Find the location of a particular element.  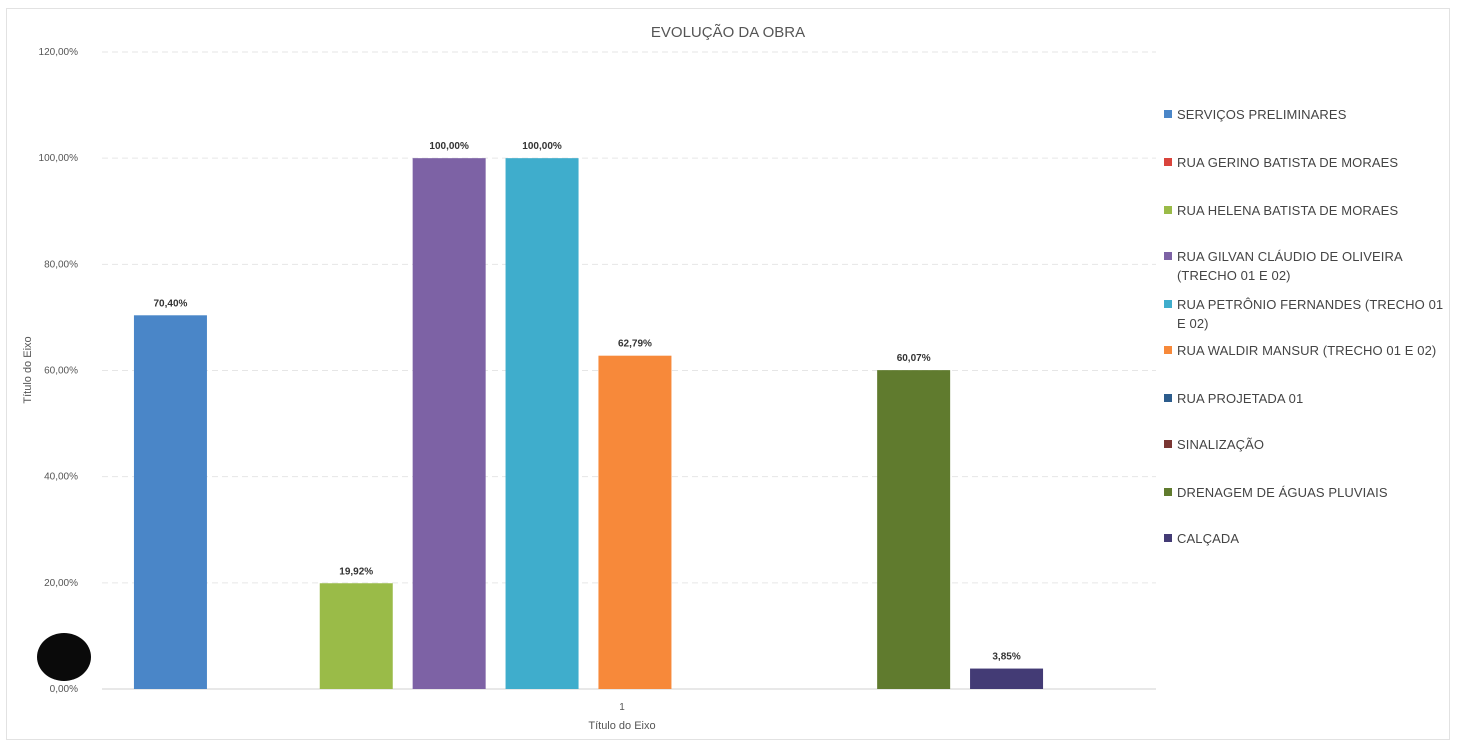

legend-item-3: RUA HELENA BATISTA DE MORAES is located at coordinates (1307, 210).